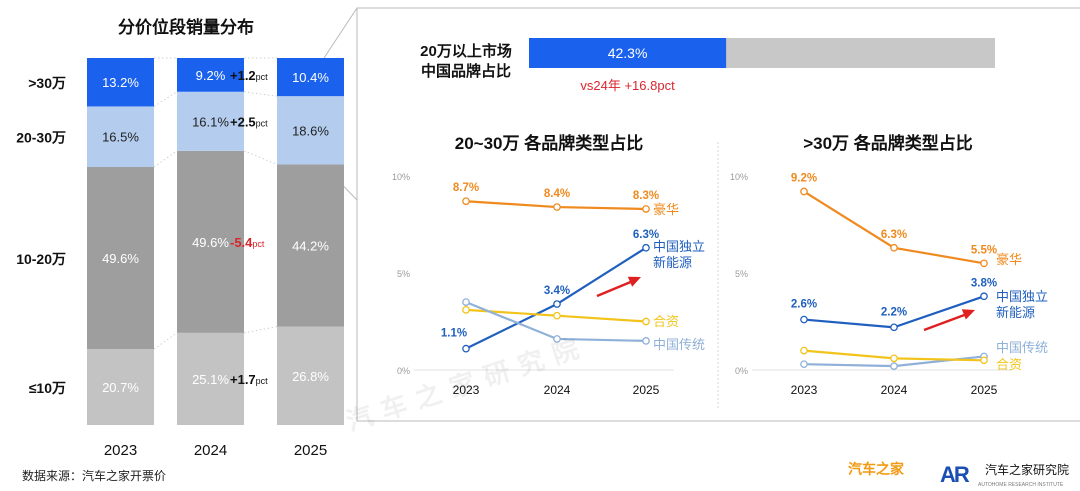 This screenshot has height=491, width=1080. I want to click on data-value-label: 8.4%, so click(557, 194).